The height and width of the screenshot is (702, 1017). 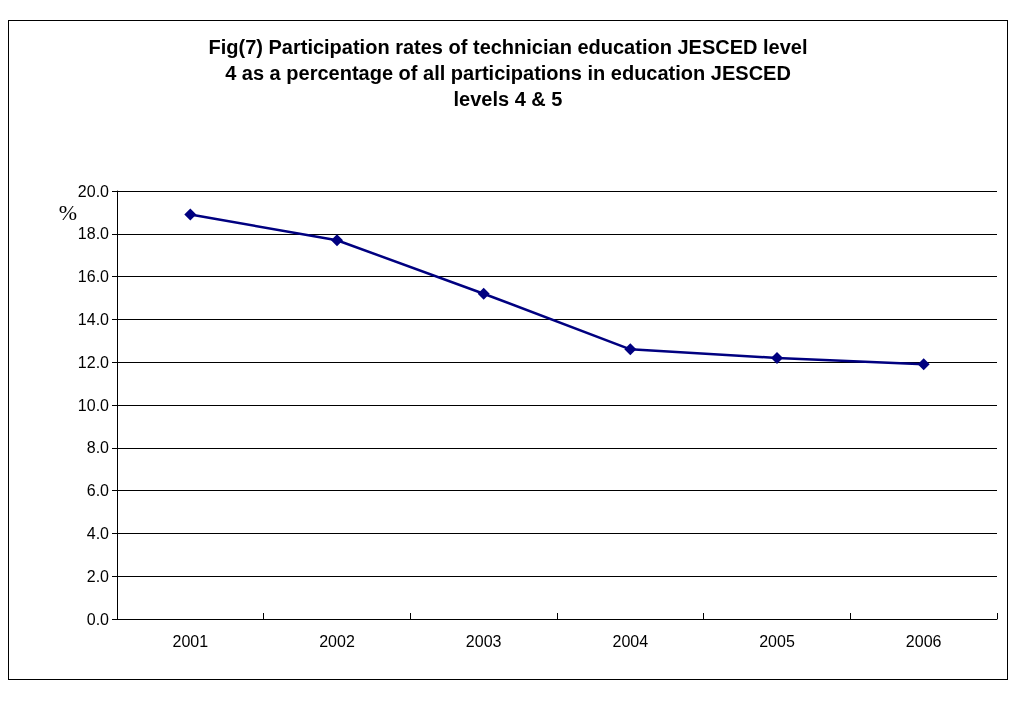 I want to click on y-tick-label: 6.0, so click(x=98, y=491).